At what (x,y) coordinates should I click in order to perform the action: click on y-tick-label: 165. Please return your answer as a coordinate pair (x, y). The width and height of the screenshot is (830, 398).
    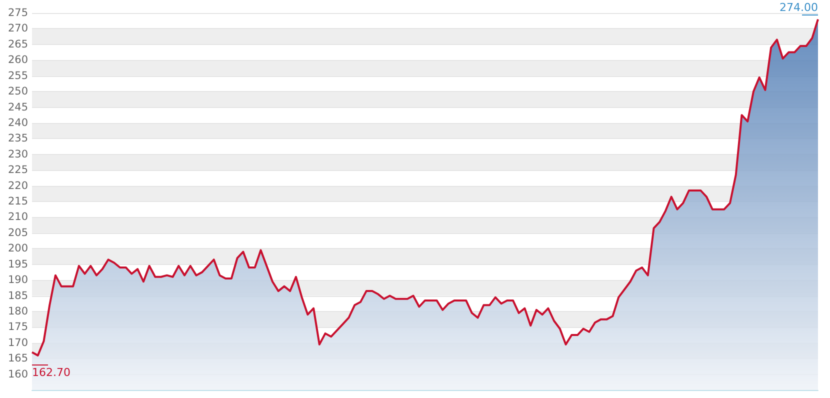
    Looking at the image, I should click on (18, 358).